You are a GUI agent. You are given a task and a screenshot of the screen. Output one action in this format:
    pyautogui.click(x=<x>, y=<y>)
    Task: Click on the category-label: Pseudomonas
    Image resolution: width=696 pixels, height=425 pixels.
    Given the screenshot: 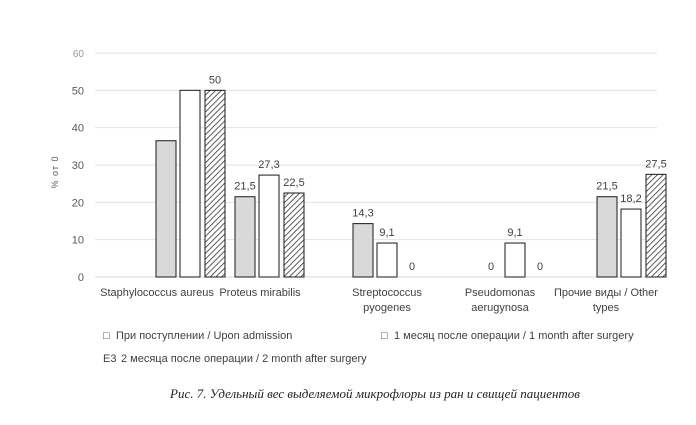 What is the action you would take?
    pyautogui.click(x=500, y=293)
    